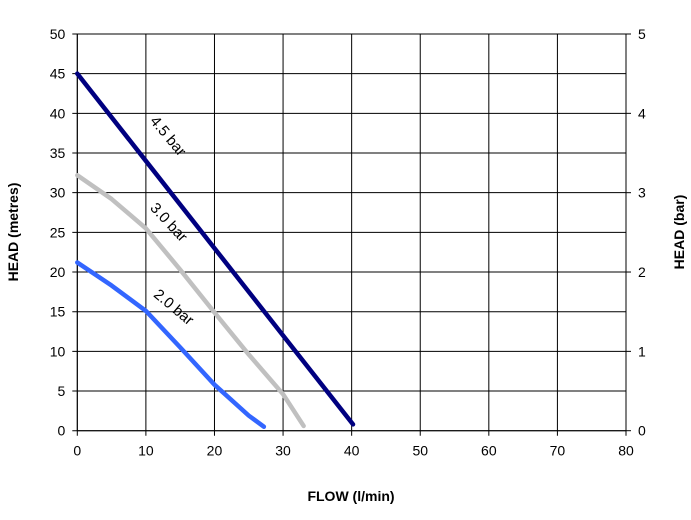  Describe the element at coordinates (642, 193) in the screenshot. I see `y2-tick-label: 3` at that location.